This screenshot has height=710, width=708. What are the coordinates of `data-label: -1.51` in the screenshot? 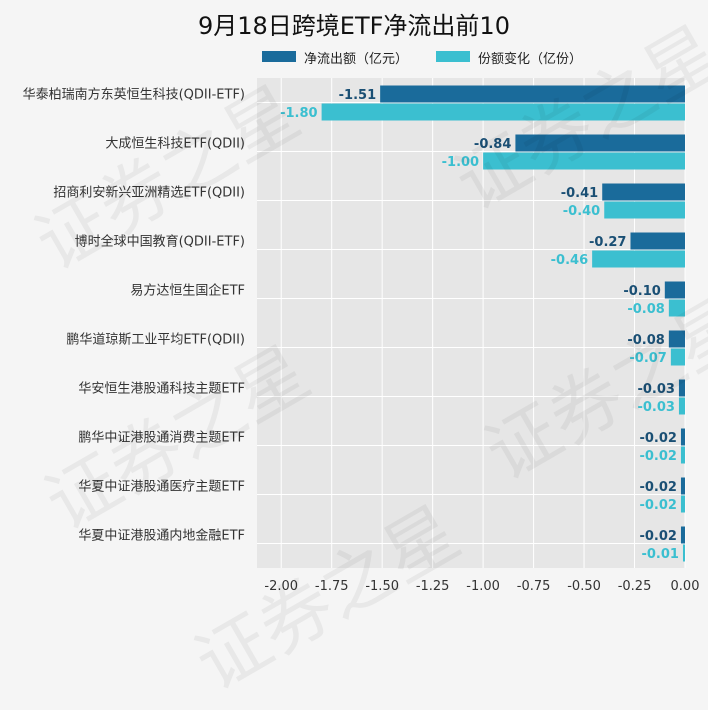 It's located at (357, 95).